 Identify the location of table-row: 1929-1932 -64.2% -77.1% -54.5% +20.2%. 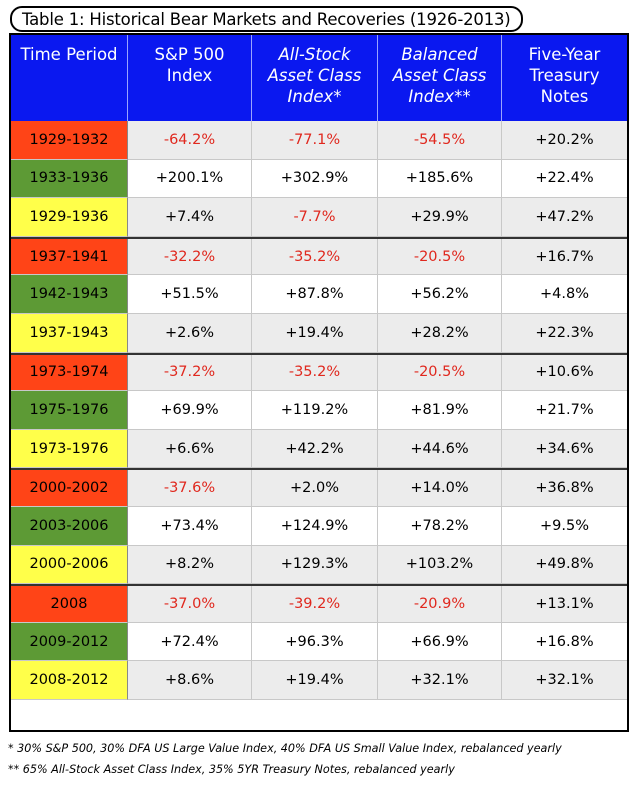
(319, 140).